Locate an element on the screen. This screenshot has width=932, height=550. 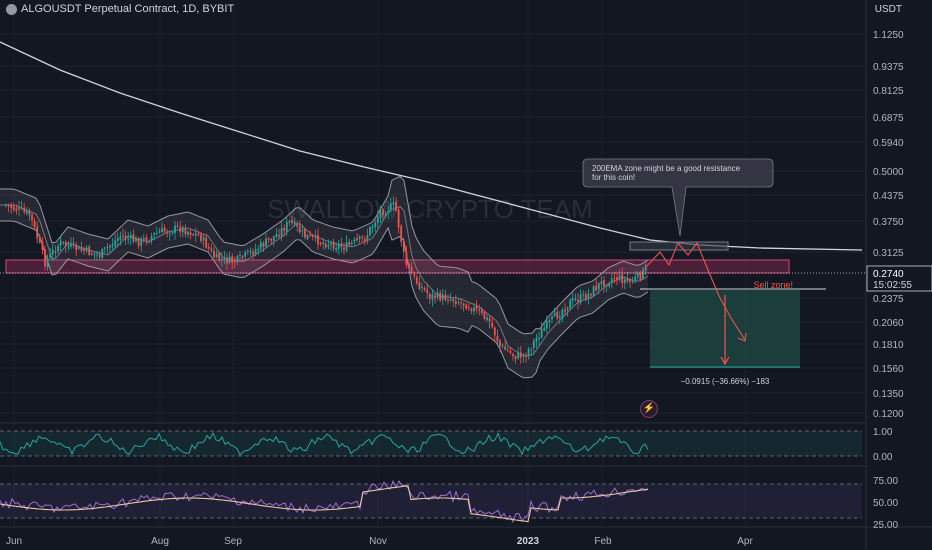
time-tick-label: Nov is located at coordinates (378, 541).